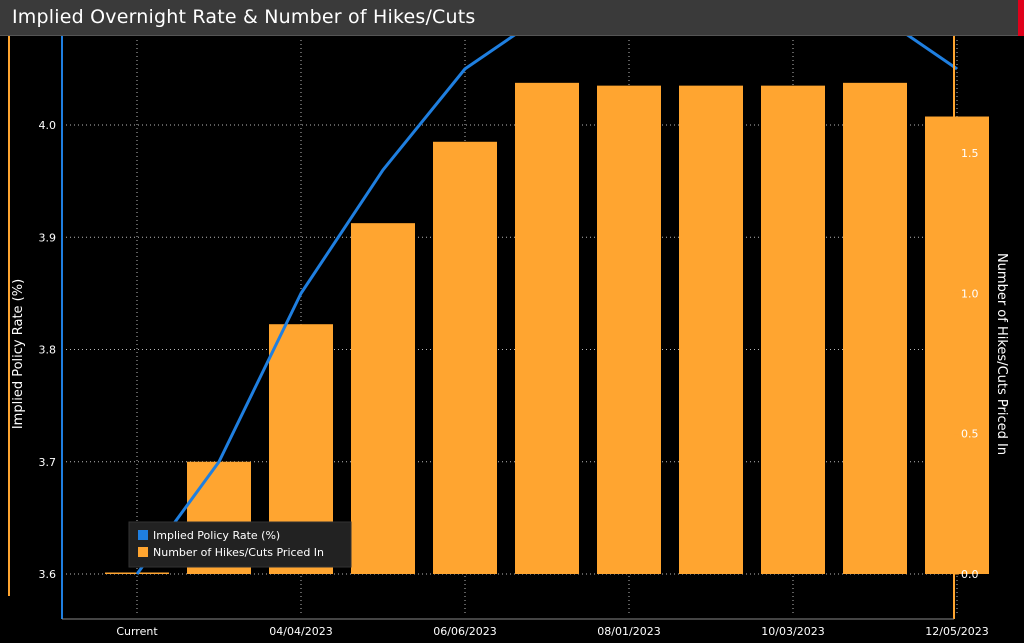 This screenshot has width=1024, height=643. Describe the element at coordinates (216, 535) in the screenshot. I see `legend-label-line: Implied Policy Rate (%)` at that location.